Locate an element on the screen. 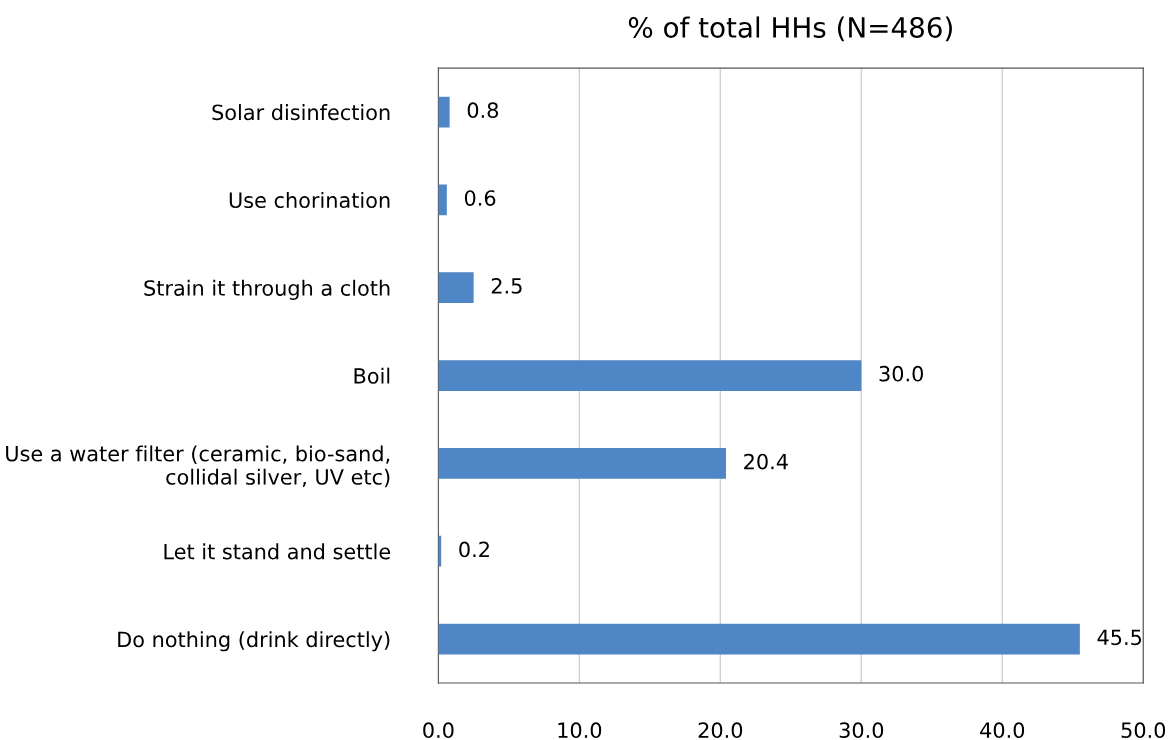 The image size is (1169, 740). data-label: 45.5 is located at coordinates (1119, 637).